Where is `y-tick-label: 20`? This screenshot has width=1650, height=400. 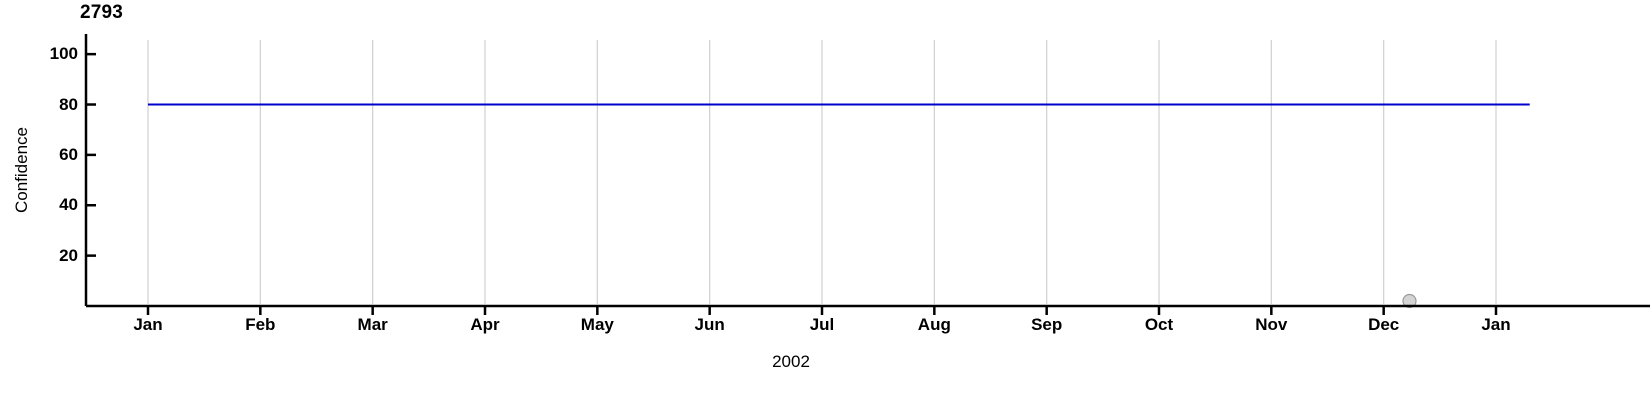
y-tick-label: 20 is located at coordinates (68, 255).